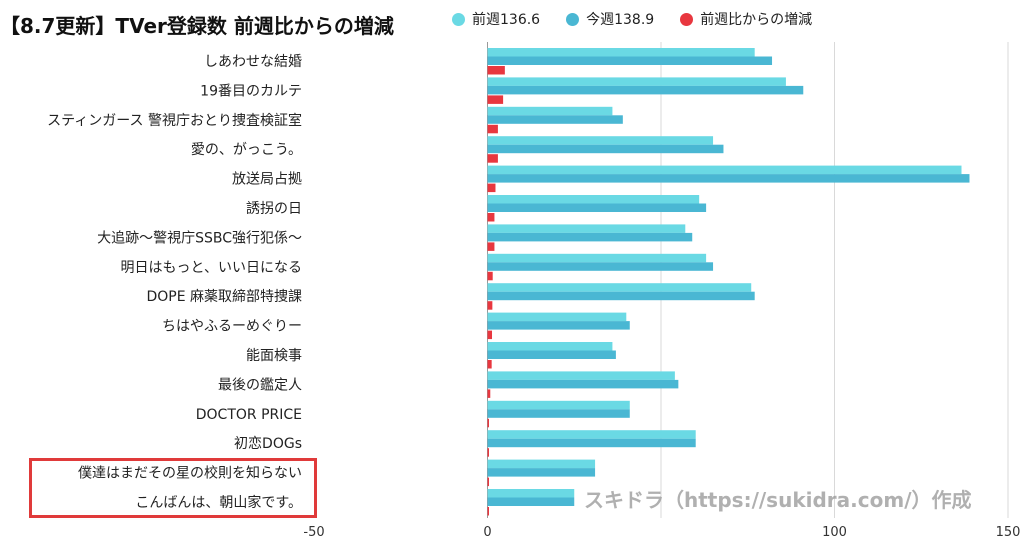 Image resolution: width=1024 pixels, height=538 pixels. I want to click on legend-item-prev-week: 前週136.6, so click(496, 19).